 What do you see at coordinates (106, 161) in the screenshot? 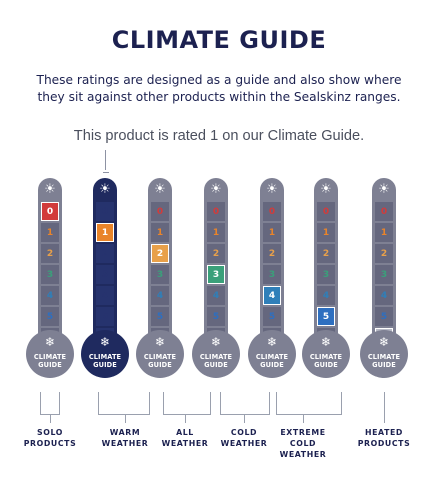
I see `rating-pointer` at bounding box center [106, 161].